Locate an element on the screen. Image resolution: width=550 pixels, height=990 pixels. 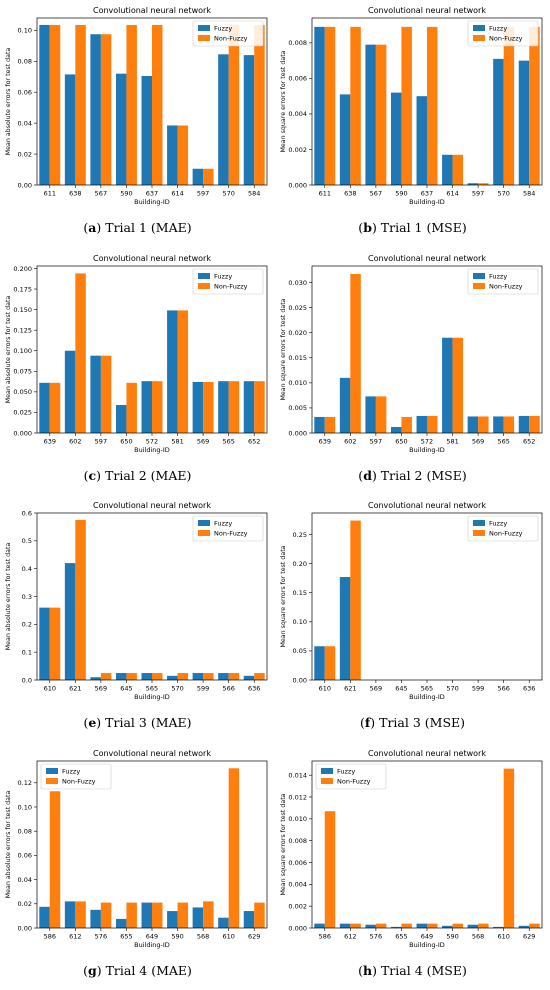
x-tick-label: 621 is located at coordinates (350, 689).